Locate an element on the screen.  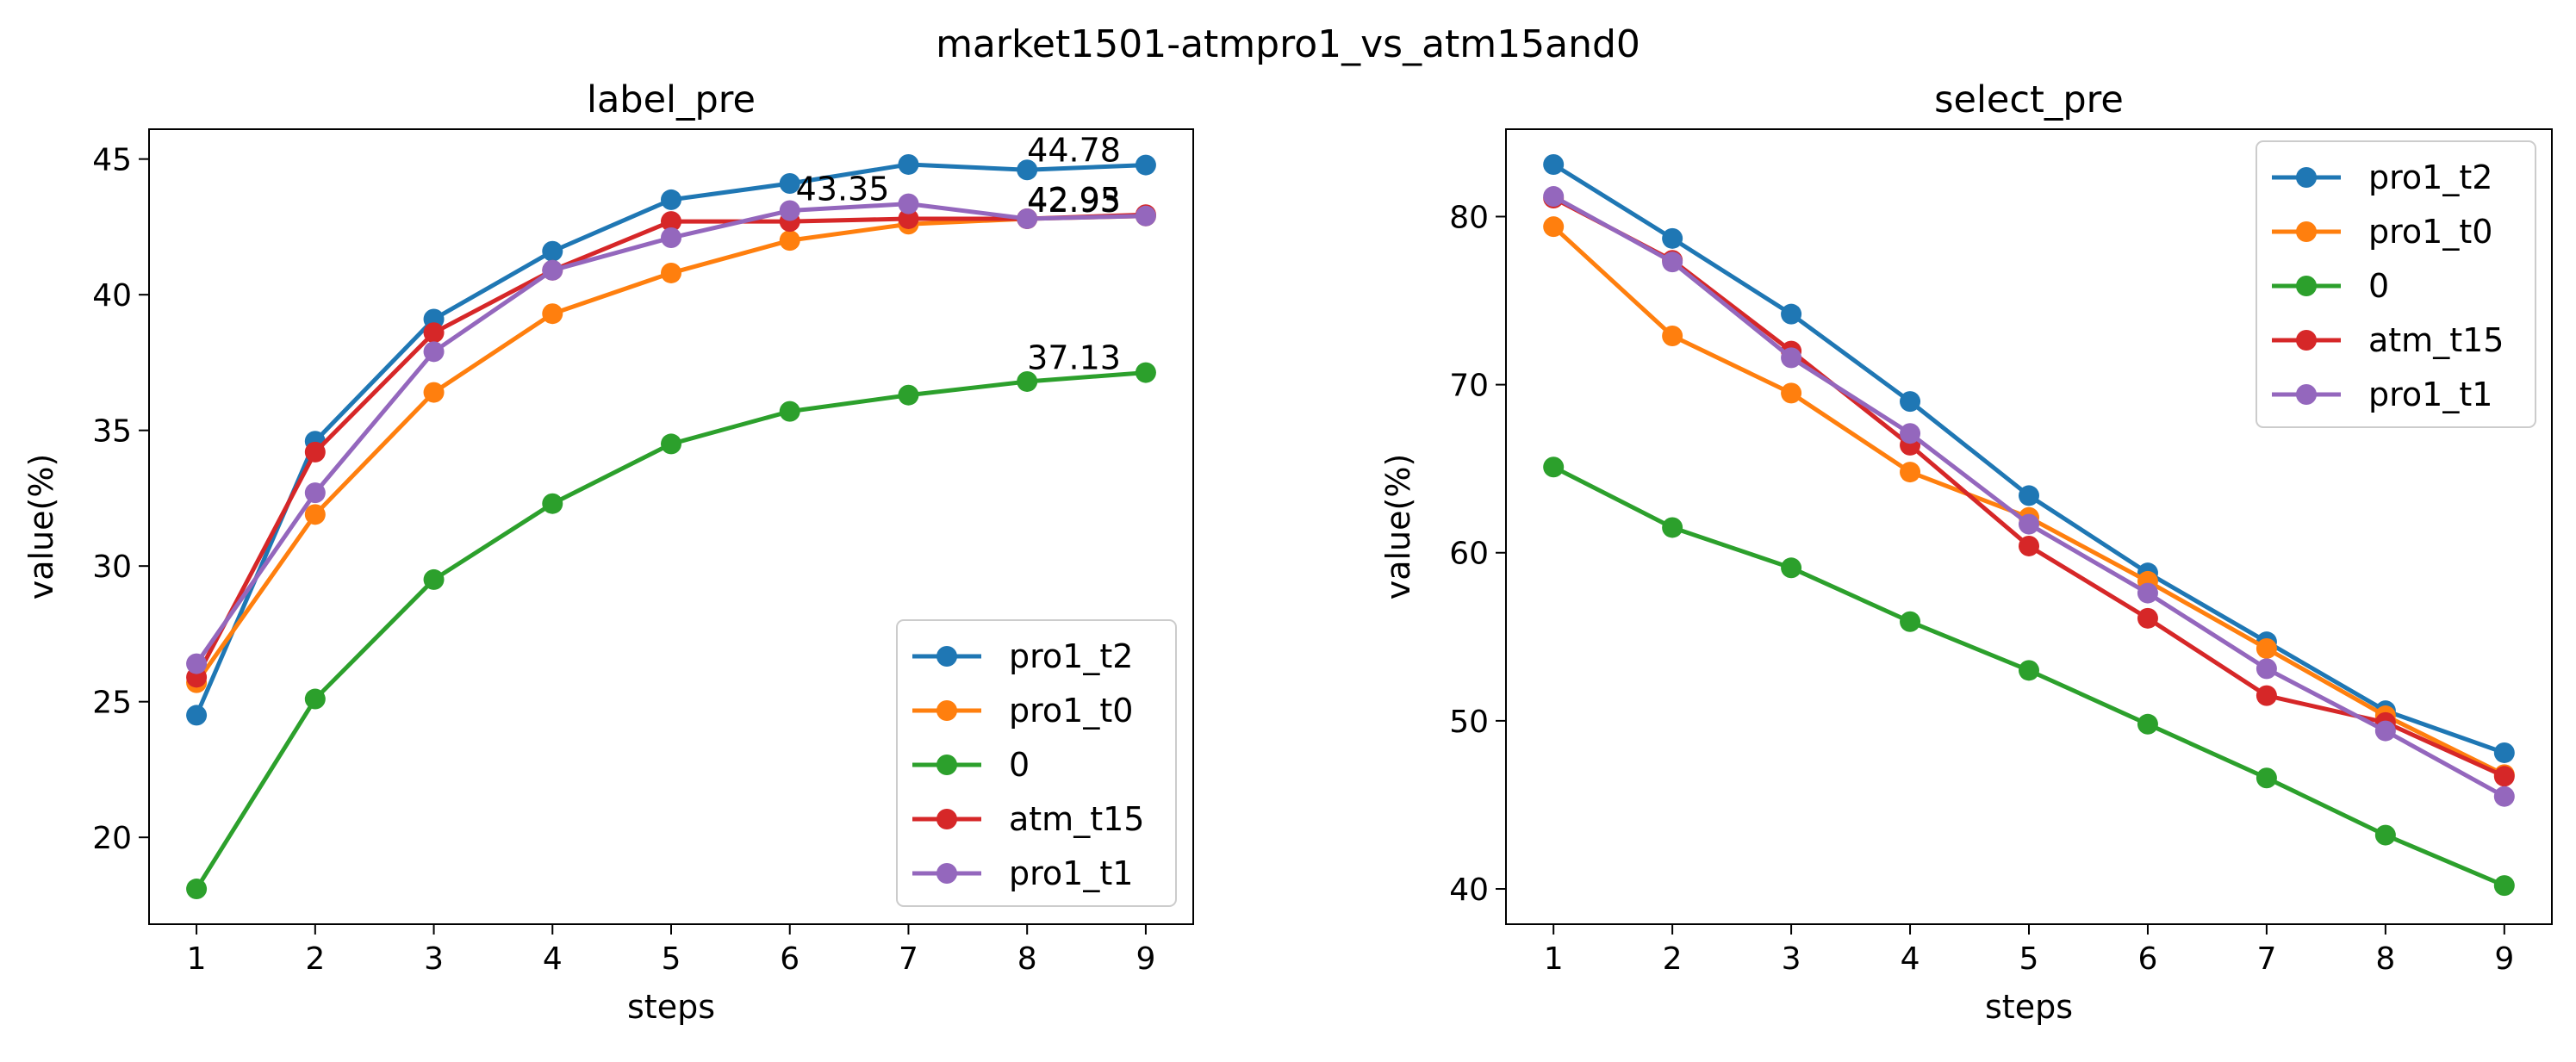
label-pre-x-axis-label: steps is located at coordinates (671, 1007).